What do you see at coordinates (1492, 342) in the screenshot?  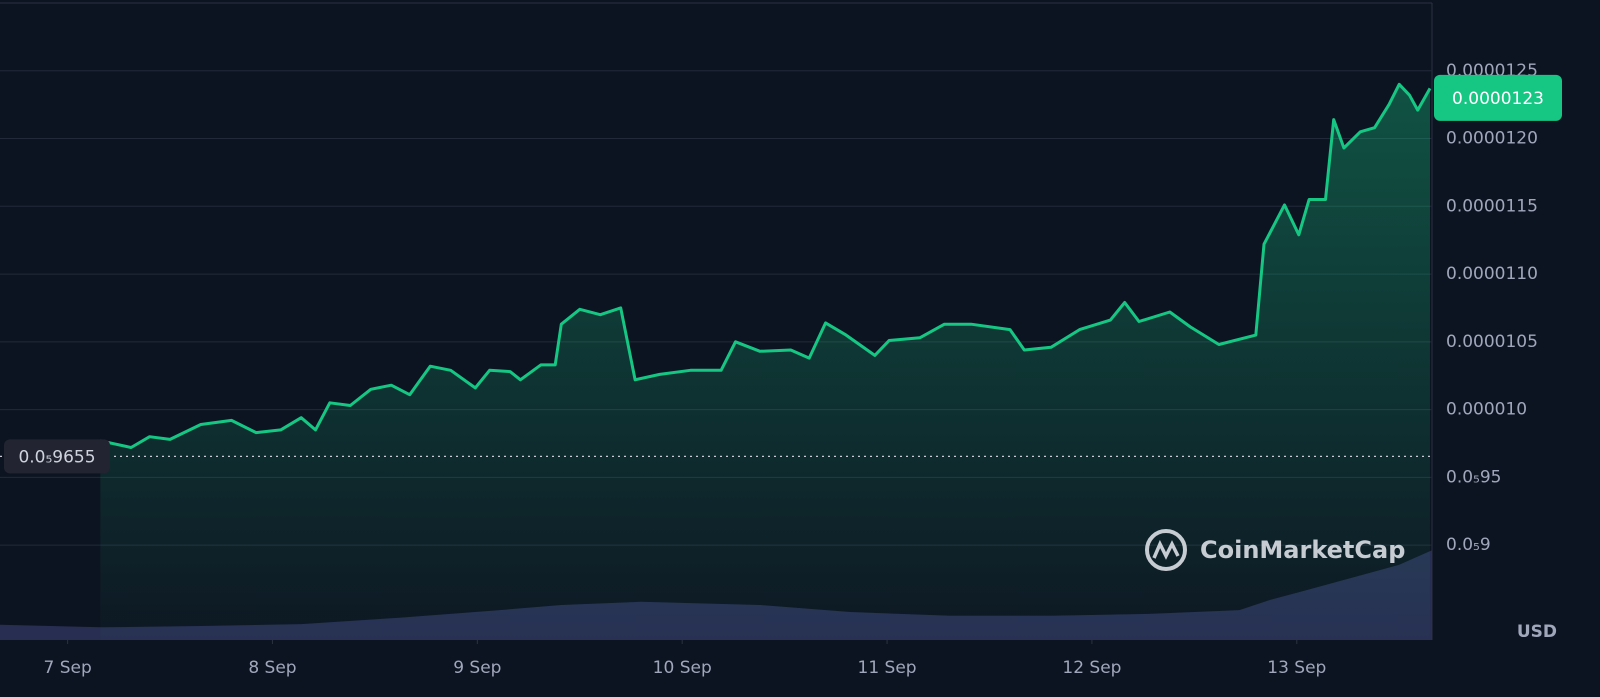 I see `y-tick-label: 0.0000105` at bounding box center [1492, 342].